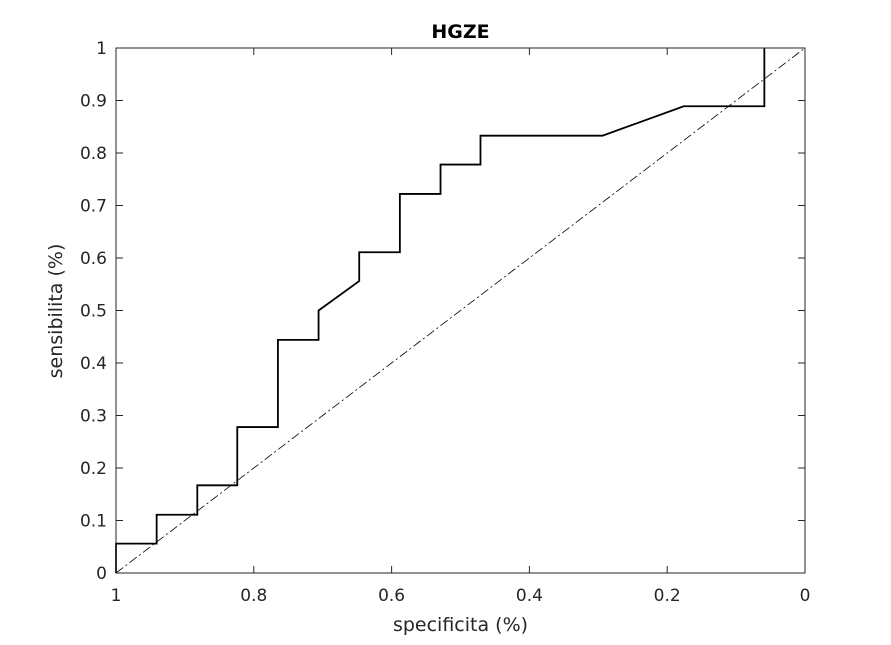  Describe the element at coordinates (667, 596) in the screenshot. I see `x-tick-label: 0.2` at that location.